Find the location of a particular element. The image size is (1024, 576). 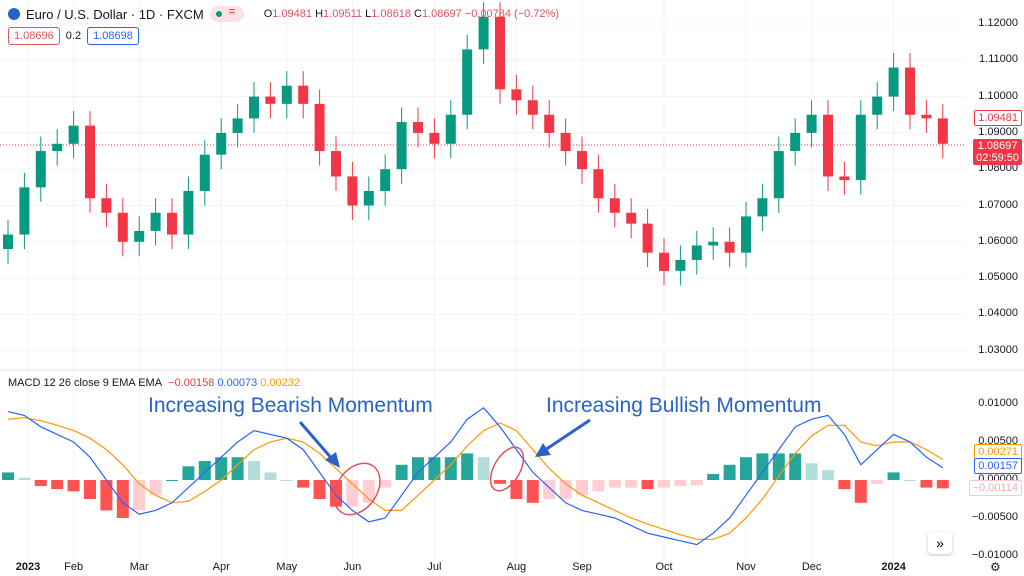

buy-button: 1.08698 is located at coordinates (113, 36).